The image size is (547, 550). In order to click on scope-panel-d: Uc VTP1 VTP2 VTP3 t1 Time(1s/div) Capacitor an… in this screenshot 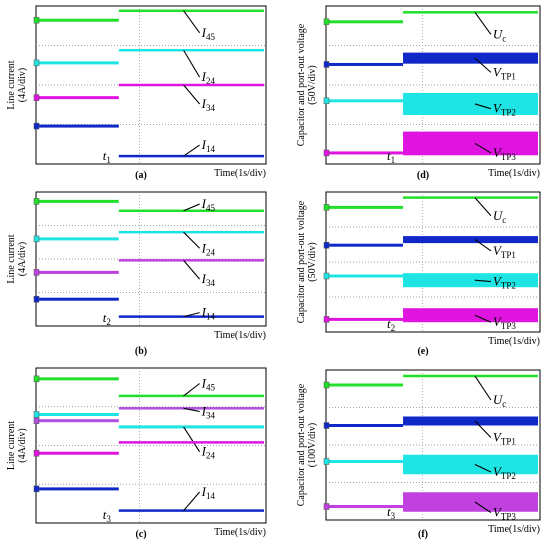, I will do `click(418, 93)`.